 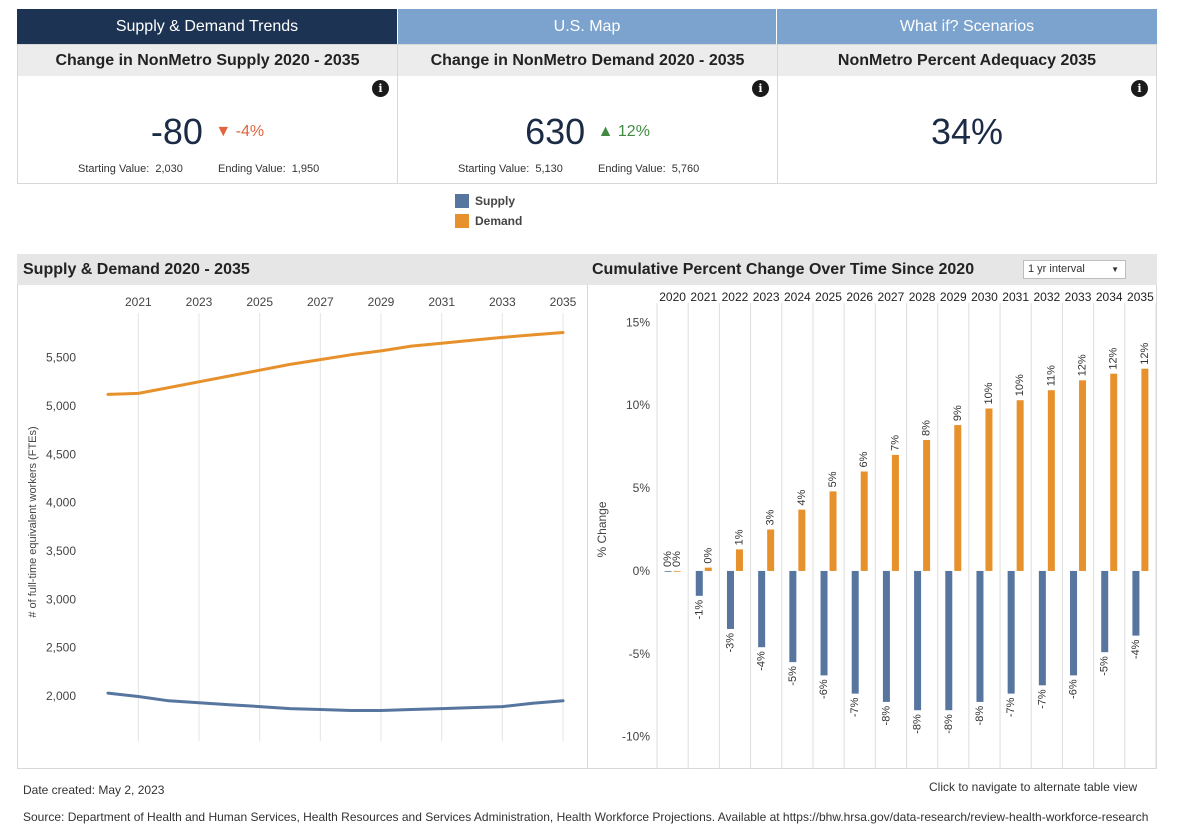 What do you see at coordinates (207, 60) in the screenshot?
I see `kpi-title: Change in NonMetro Supply 2020 - 2035` at bounding box center [207, 60].